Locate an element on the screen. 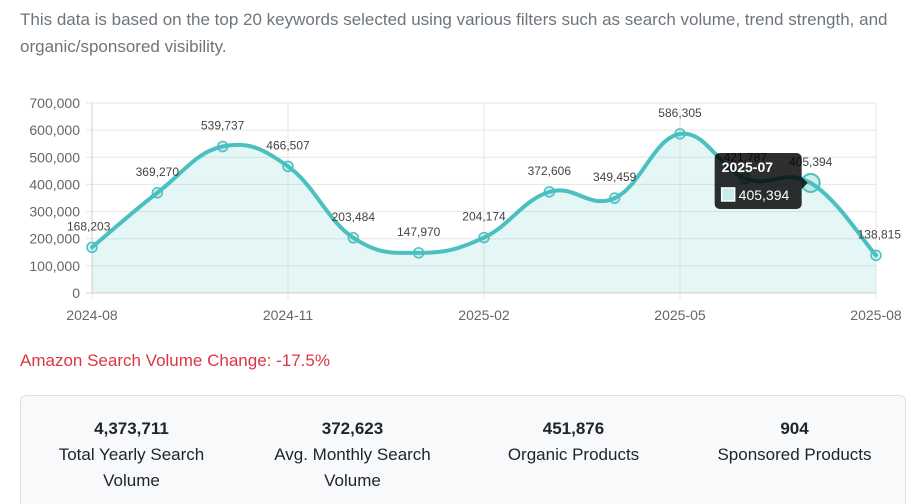 Image resolution: width=922 pixels, height=504 pixels. stat-sponsored-products: 904 Sponsored Products is located at coordinates (794, 460).